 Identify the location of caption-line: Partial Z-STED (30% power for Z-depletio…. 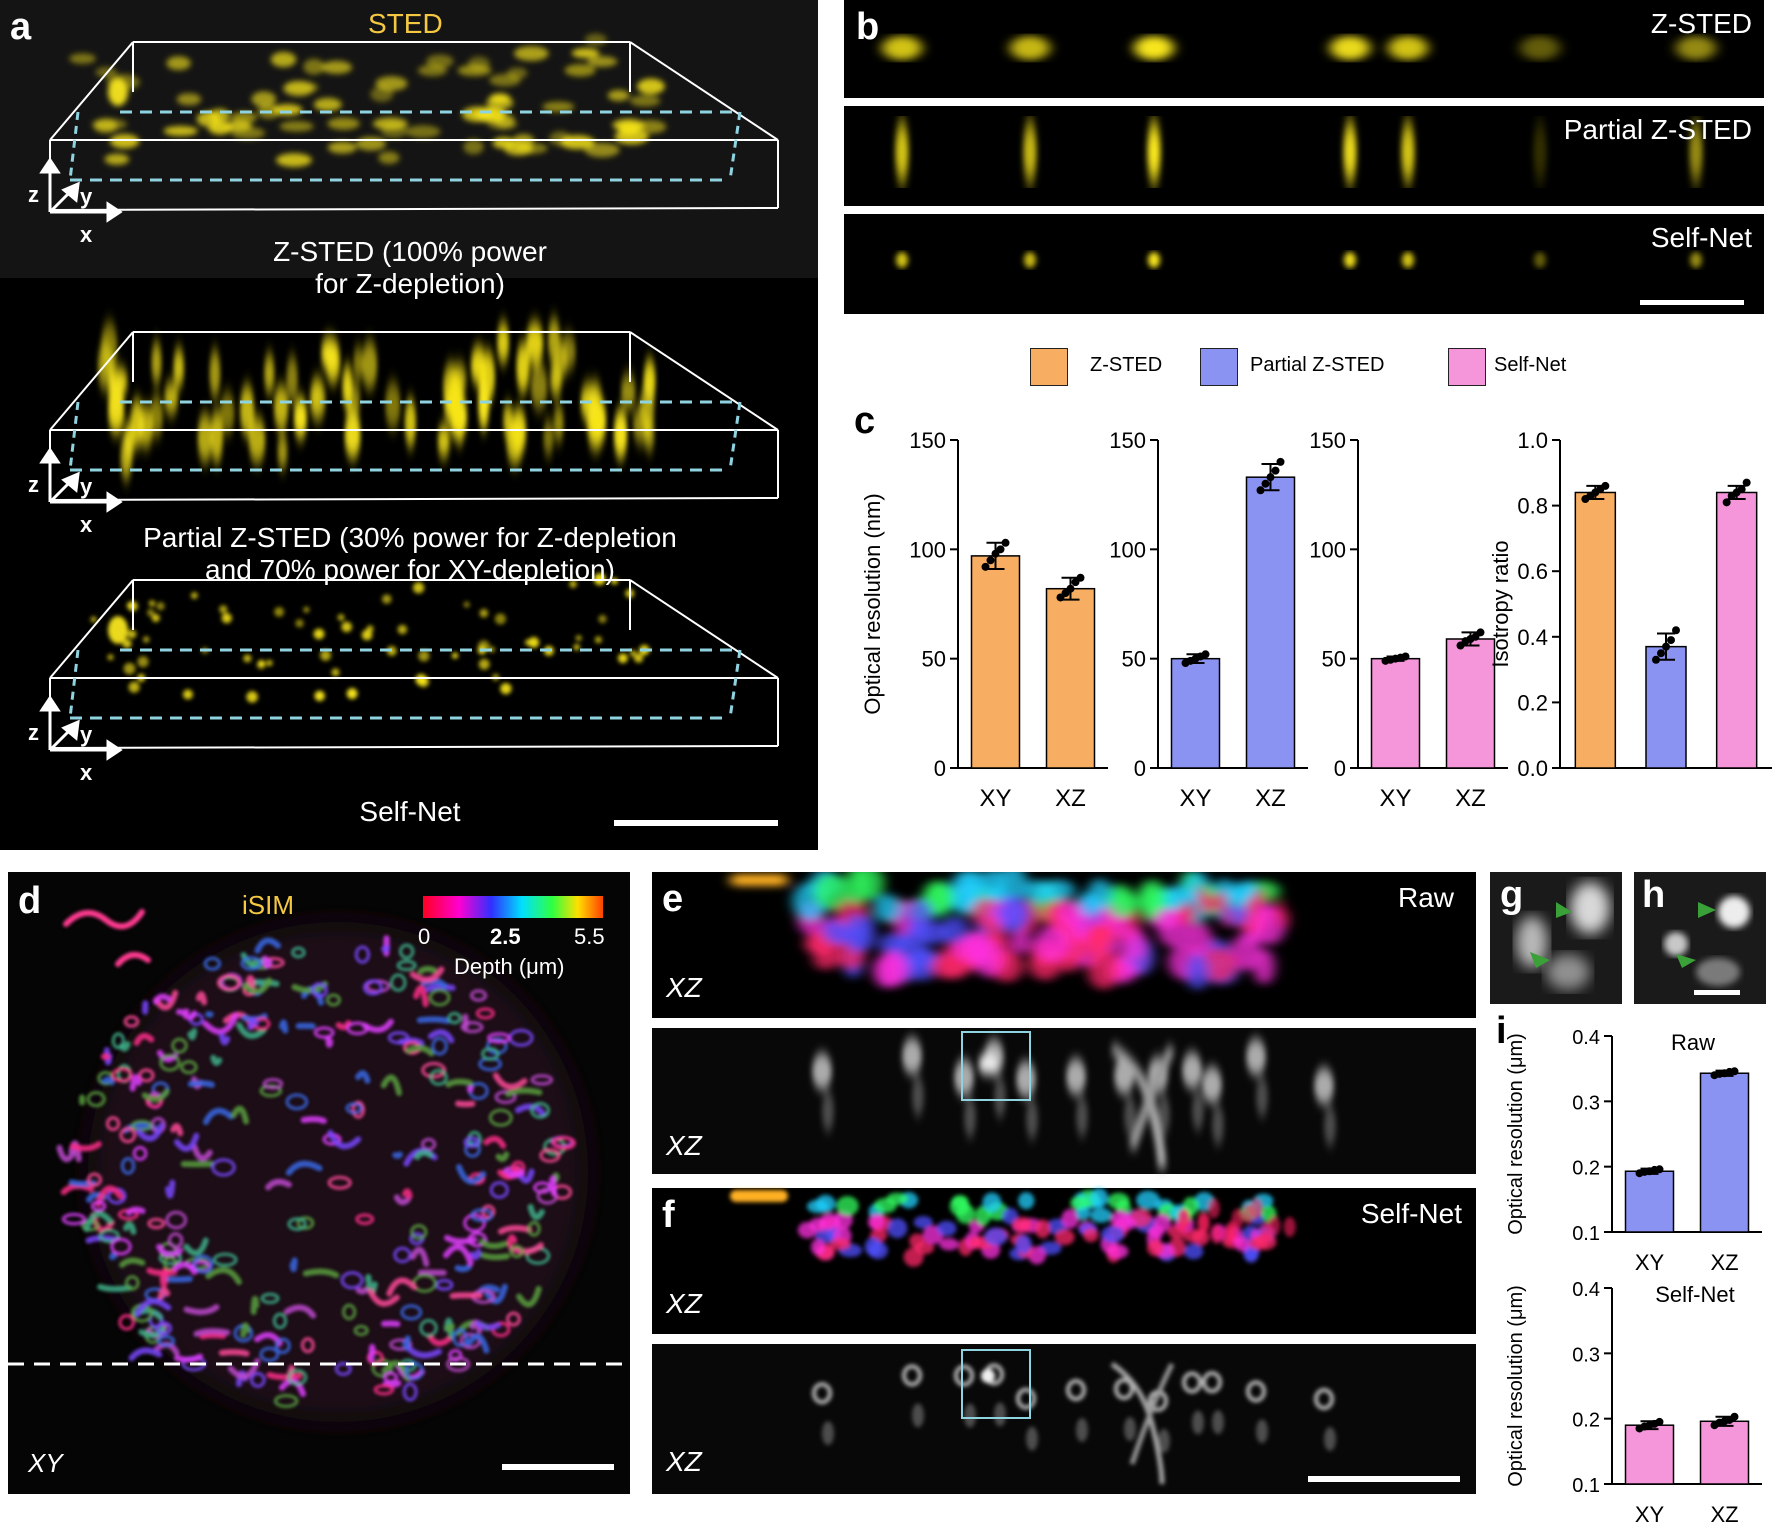
(410, 537).